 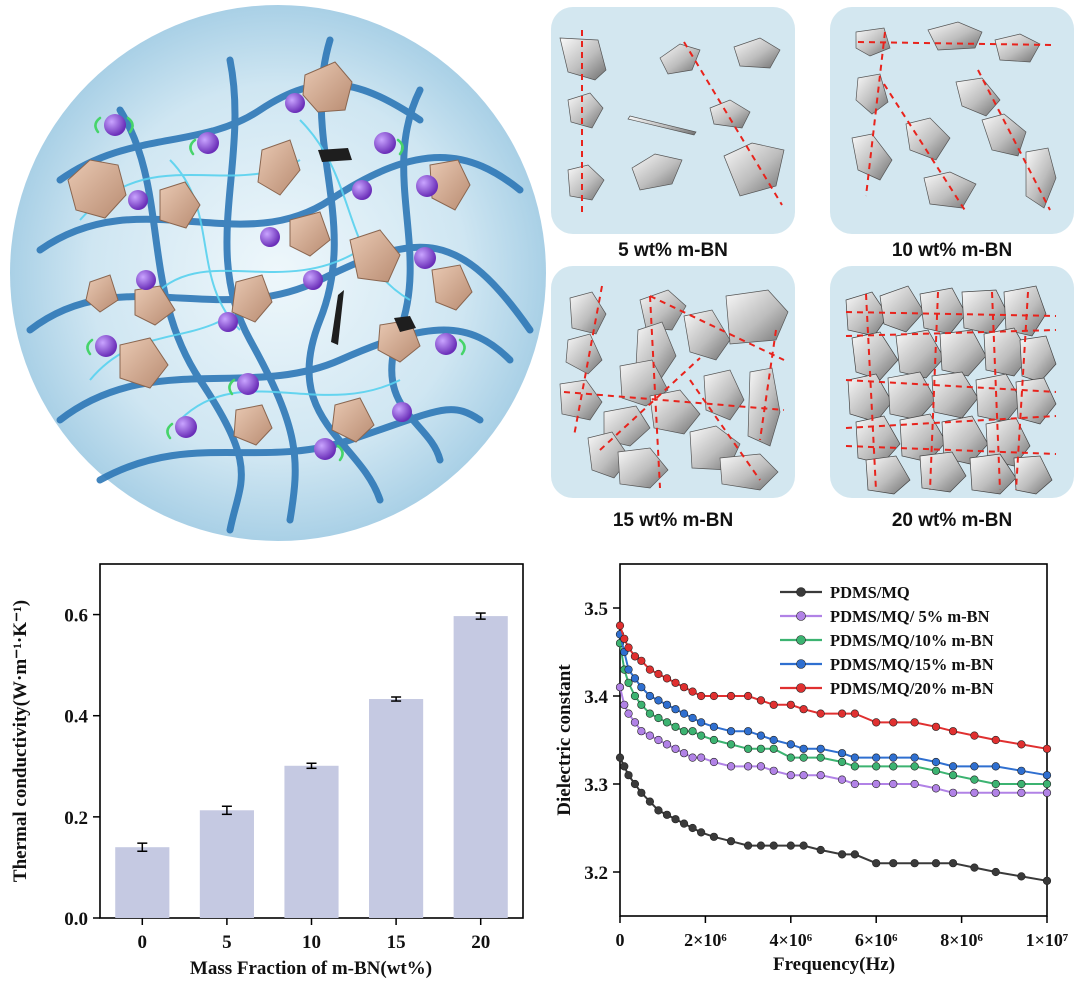 I want to click on line-plot-frame, so click(x=833, y=740).